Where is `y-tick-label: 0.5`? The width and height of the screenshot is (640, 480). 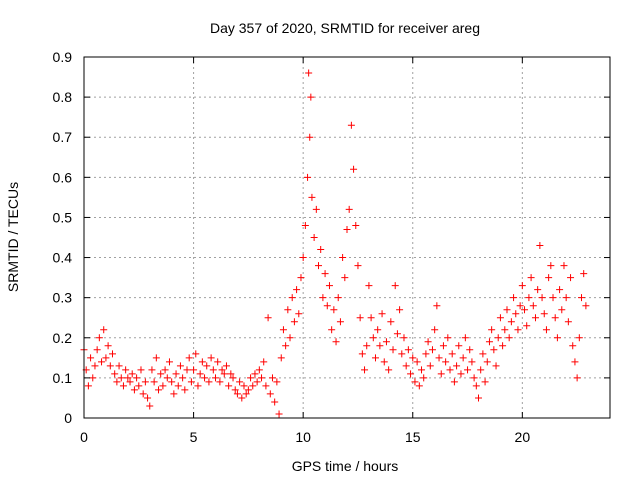 y-tick-label: 0.5 is located at coordinates (63, 217).